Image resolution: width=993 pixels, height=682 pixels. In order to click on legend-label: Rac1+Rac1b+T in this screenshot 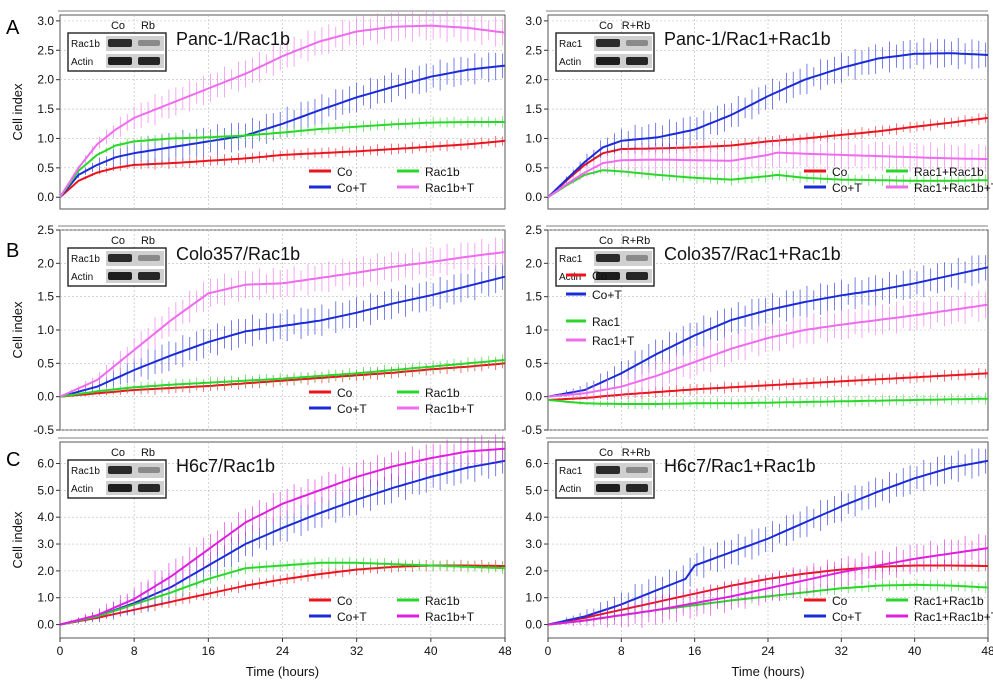, I will do `click(953, 188)`.